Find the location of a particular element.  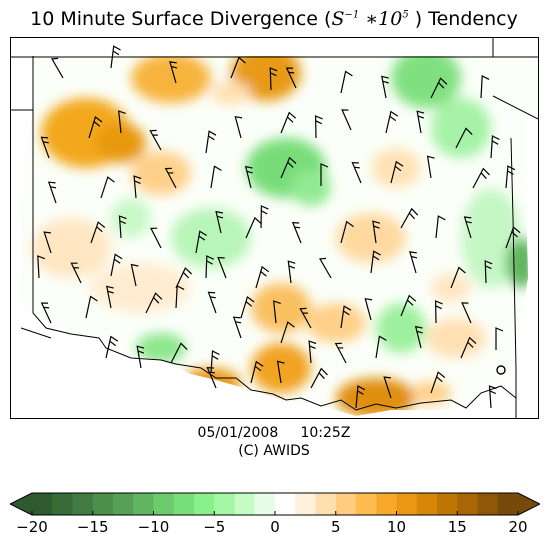

colorbar-tick-label: −10 is located at coordinates (153, 527).